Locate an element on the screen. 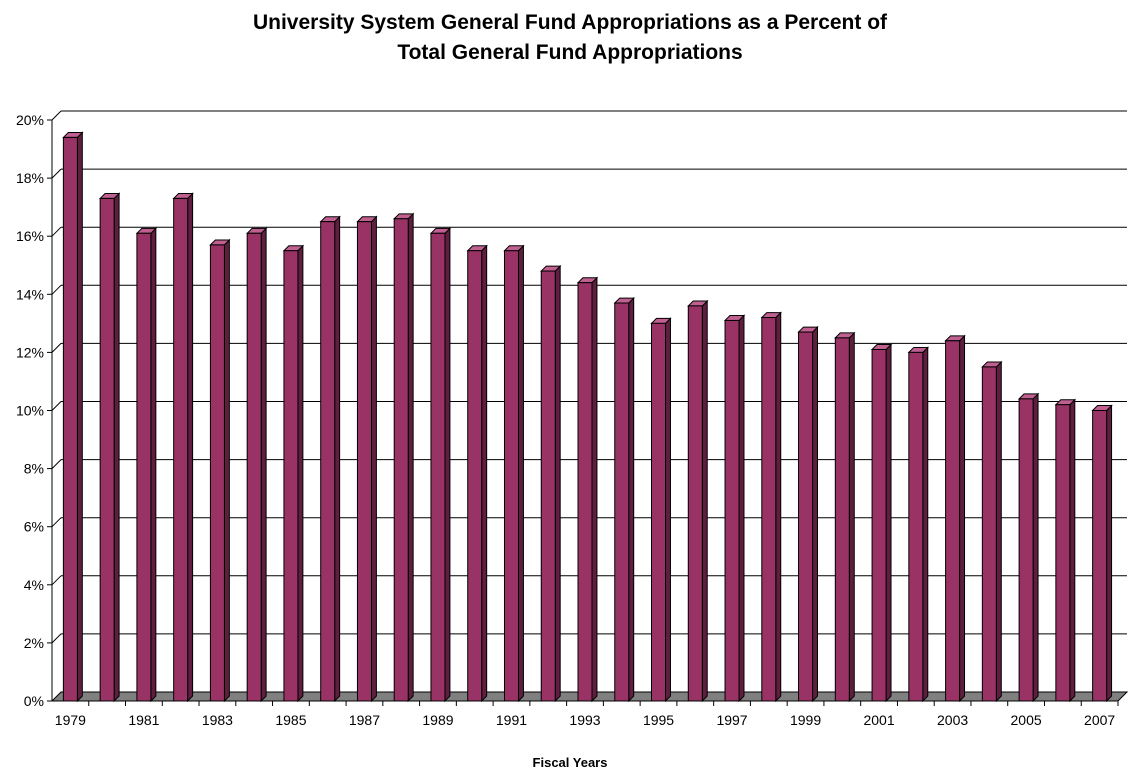 This screenshot has height=773, width=1128. x-tick-label: 1999 is located at coordinates (805, 720).